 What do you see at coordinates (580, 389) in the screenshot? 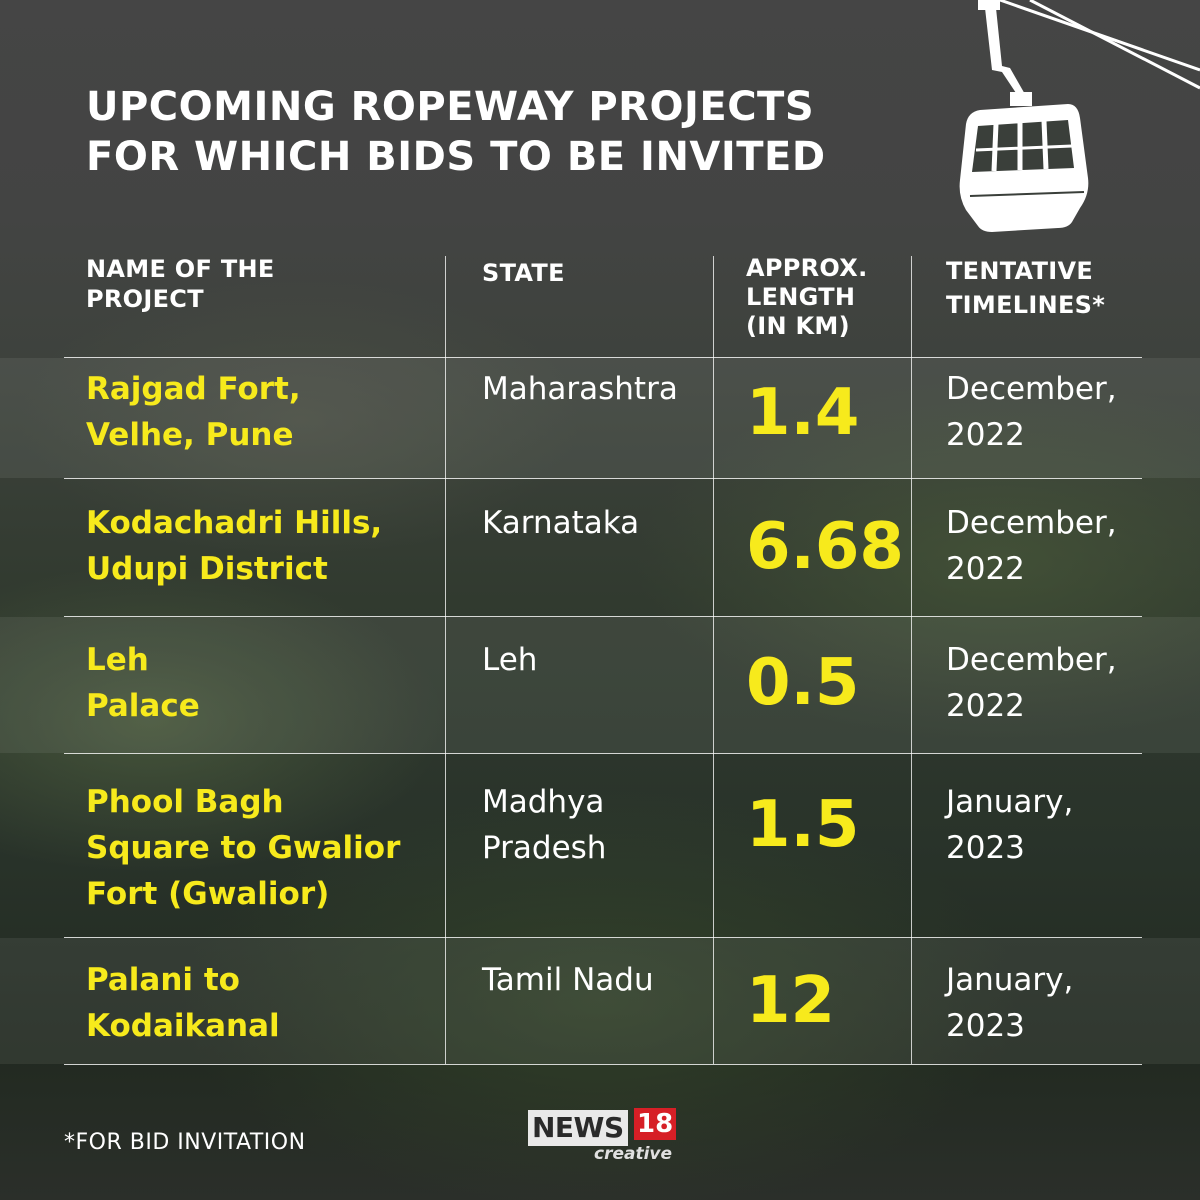
I see `row-1-state: Maharashtra` at bounding box center [580, 389].